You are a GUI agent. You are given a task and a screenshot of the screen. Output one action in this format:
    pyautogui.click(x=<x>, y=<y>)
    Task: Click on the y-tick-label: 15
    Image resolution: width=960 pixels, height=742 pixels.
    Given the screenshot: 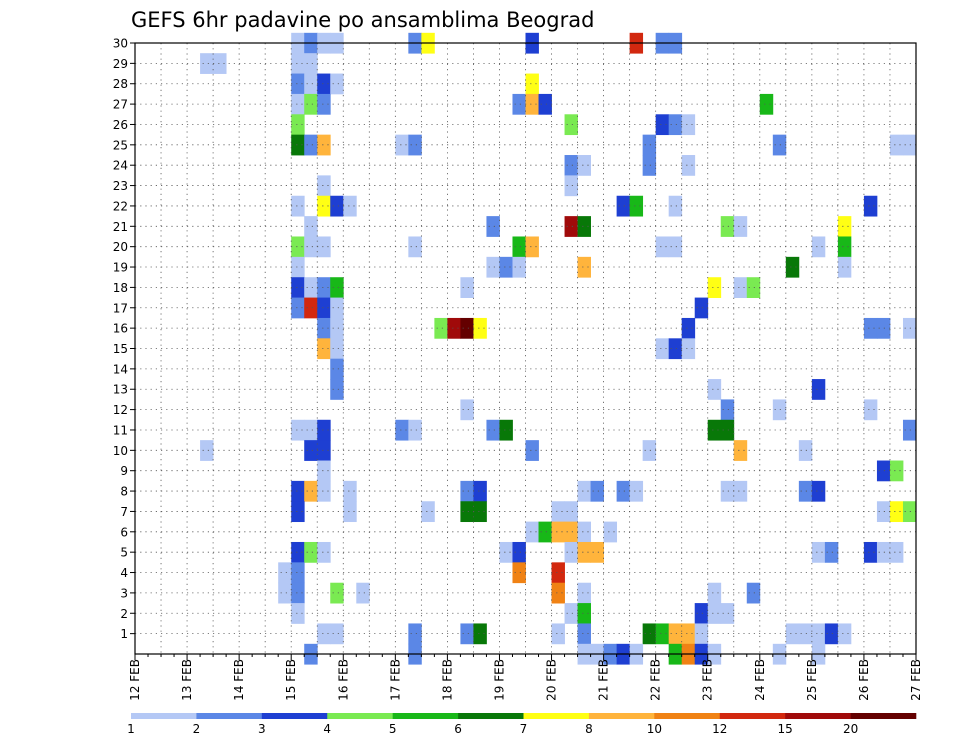 What is the action you would take?
    pyautogui.click(x=120, y=349)
    